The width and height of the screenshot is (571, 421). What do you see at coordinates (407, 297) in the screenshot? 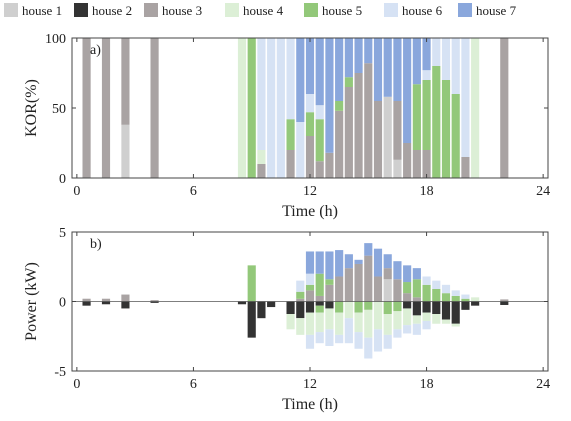
I see `bar-house-3-t17` at bounding box center [407, 297].